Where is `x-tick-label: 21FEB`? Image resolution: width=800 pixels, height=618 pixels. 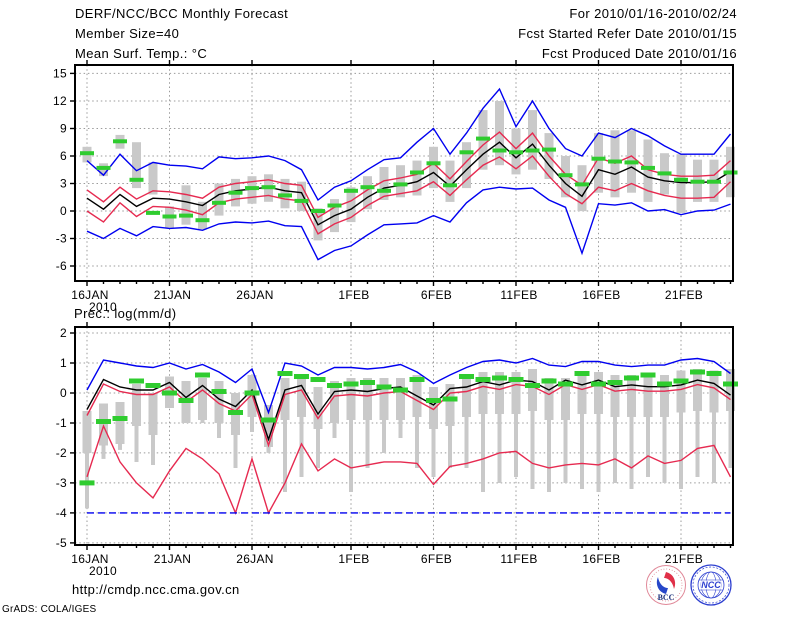
x-tick-label: 21FEB is located at coordinates (684, 295).